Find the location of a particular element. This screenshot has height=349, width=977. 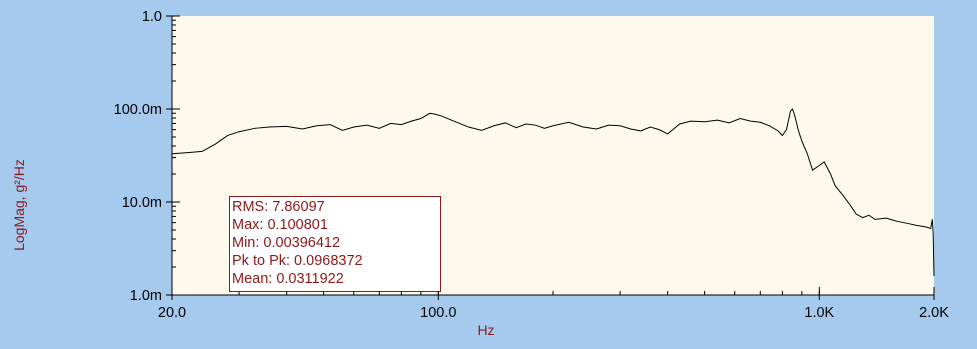

x-tick-label: 1.0K is located at coordinates (819, 313).